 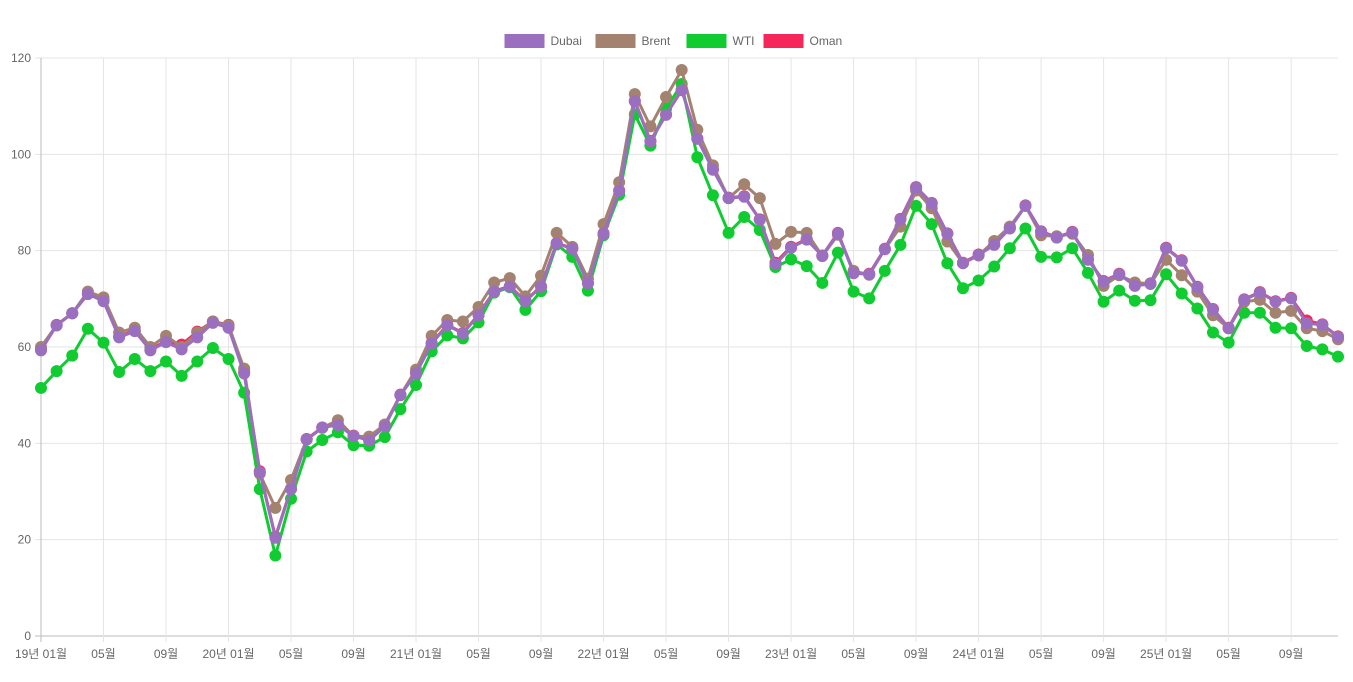 What do you see at coordinates (615, 41) in the screenshot?
I see `legend-swatch-brent` at bounding box center [615, 41].